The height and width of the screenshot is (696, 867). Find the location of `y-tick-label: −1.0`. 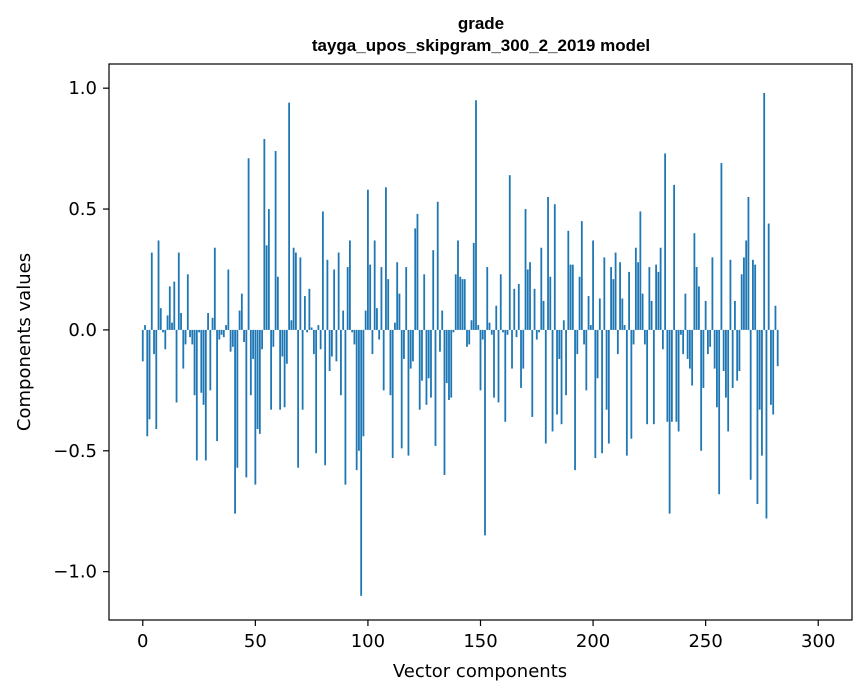

y-tick-label: −1.0 is located at coordinates (75, 572).